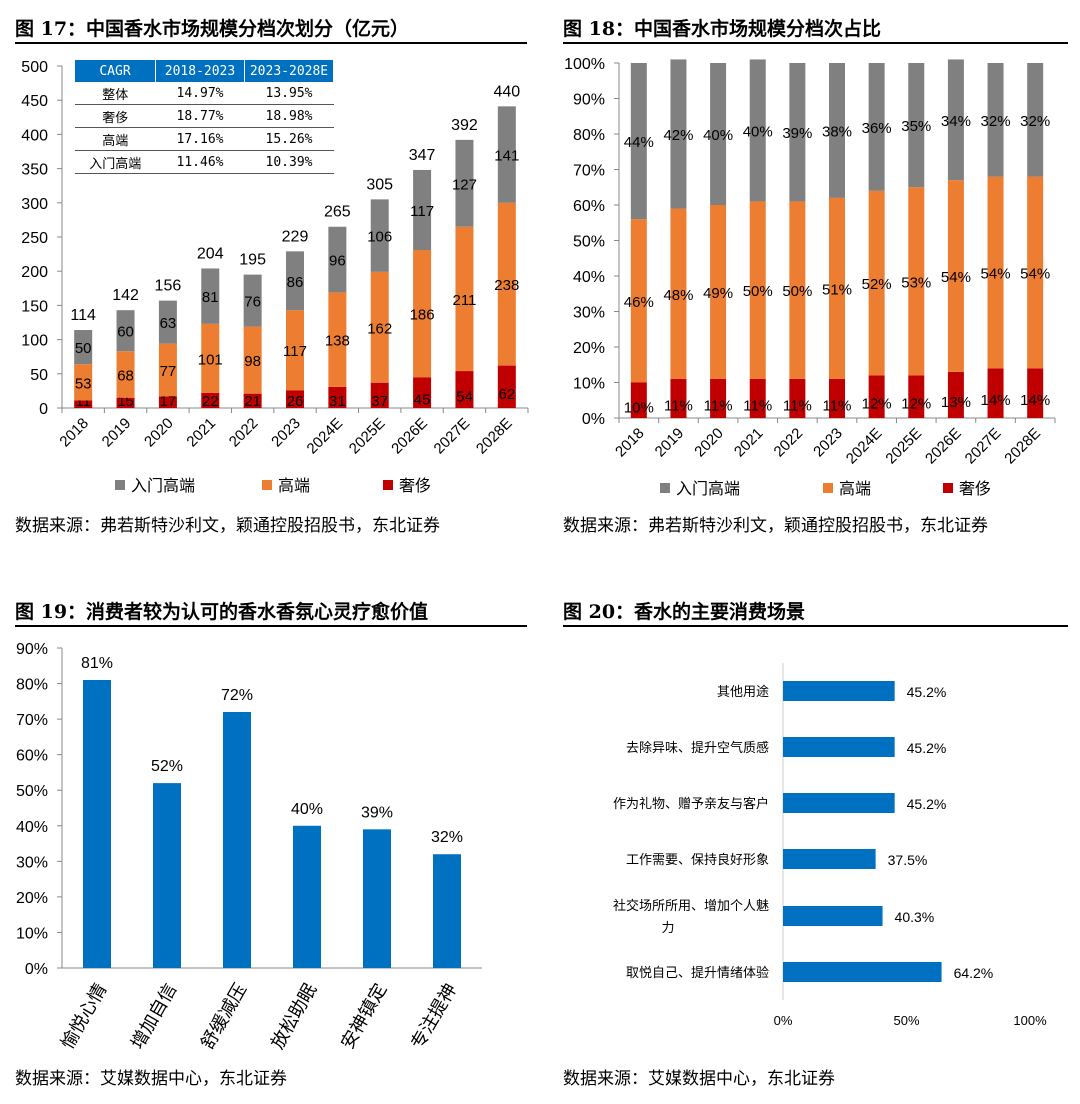 This screenshot has height=1104, width=1080. I want to click on data-label: 64.2%, so click(974, 973).